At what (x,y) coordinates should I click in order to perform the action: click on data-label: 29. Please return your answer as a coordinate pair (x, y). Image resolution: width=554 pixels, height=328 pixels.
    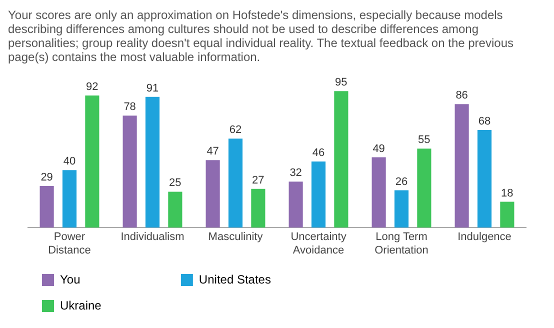
    Looking at the image, I should click on (46, 177).